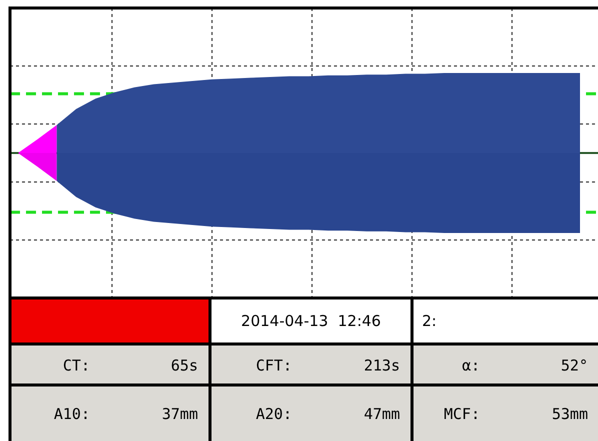 This screenshot has width=598, height=441. Describe the element at coordinates (72, 414) in the screenshot. I see `text: A10:` at that location.